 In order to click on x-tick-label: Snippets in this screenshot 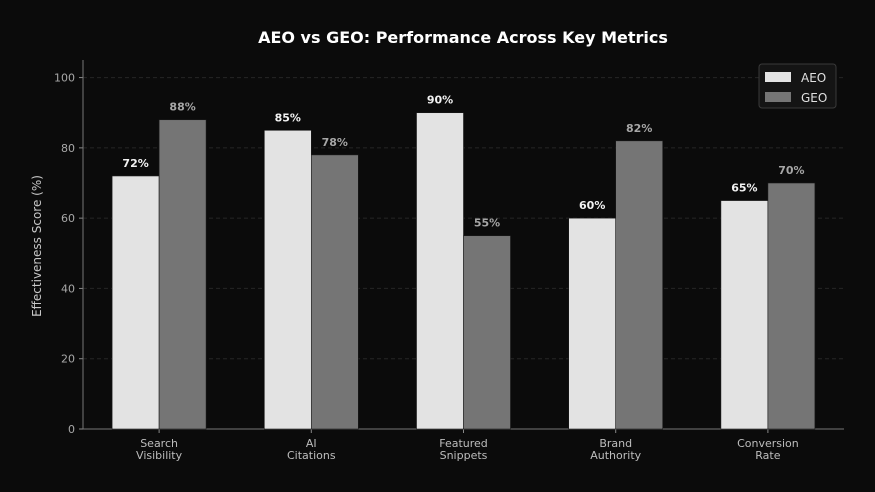, I will do `click(464, 455)`.